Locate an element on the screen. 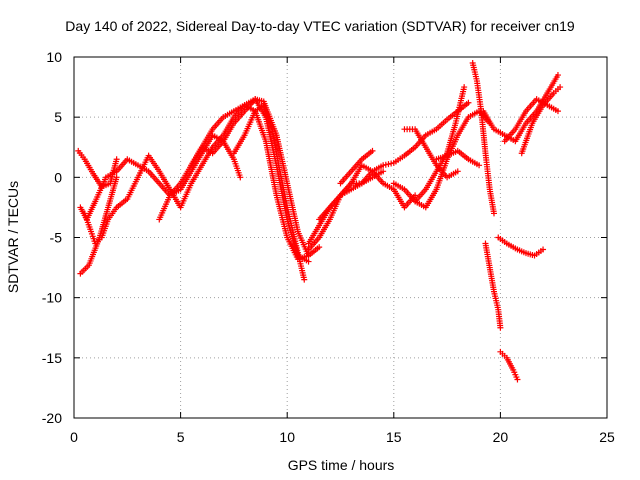 The image size is (640, 480). y-tick-label: 0 is located at coordinates (58, 177).